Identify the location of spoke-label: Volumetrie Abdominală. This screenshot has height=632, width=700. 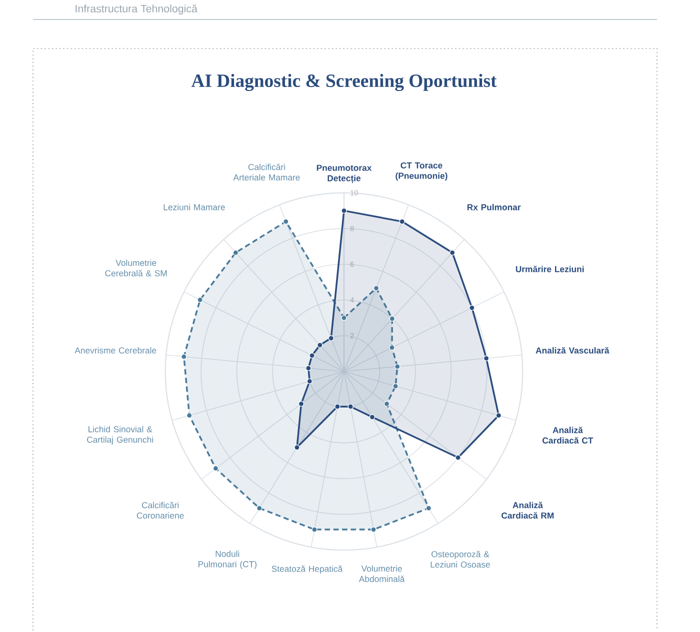
(381, 573).